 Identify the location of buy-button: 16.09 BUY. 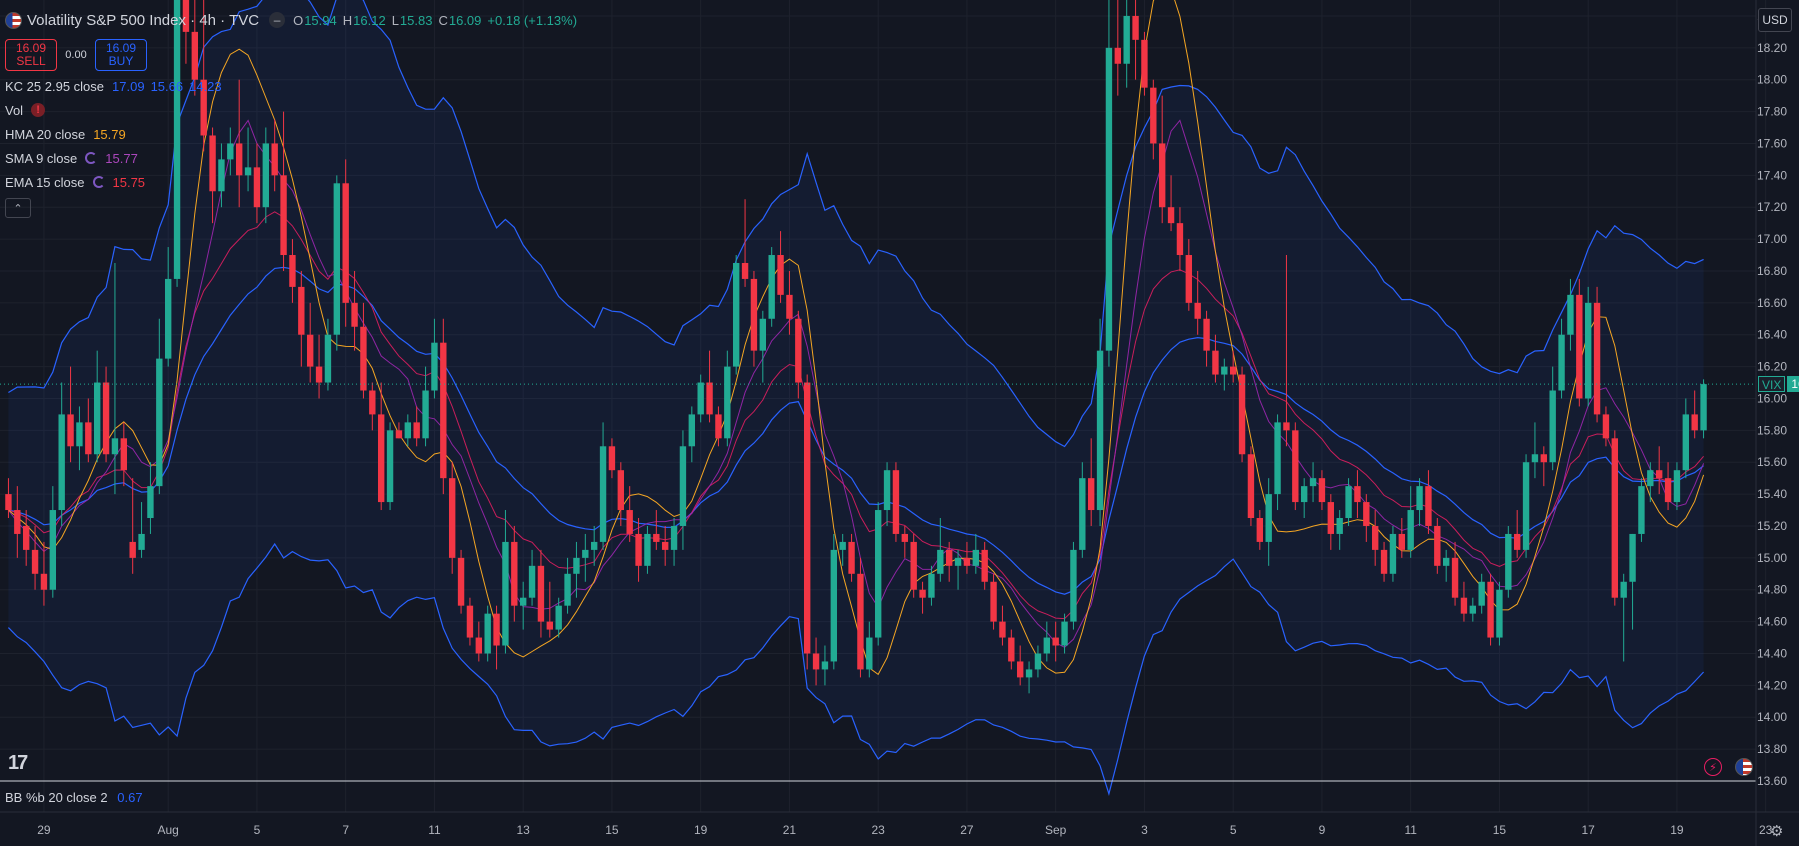
(121, 55).